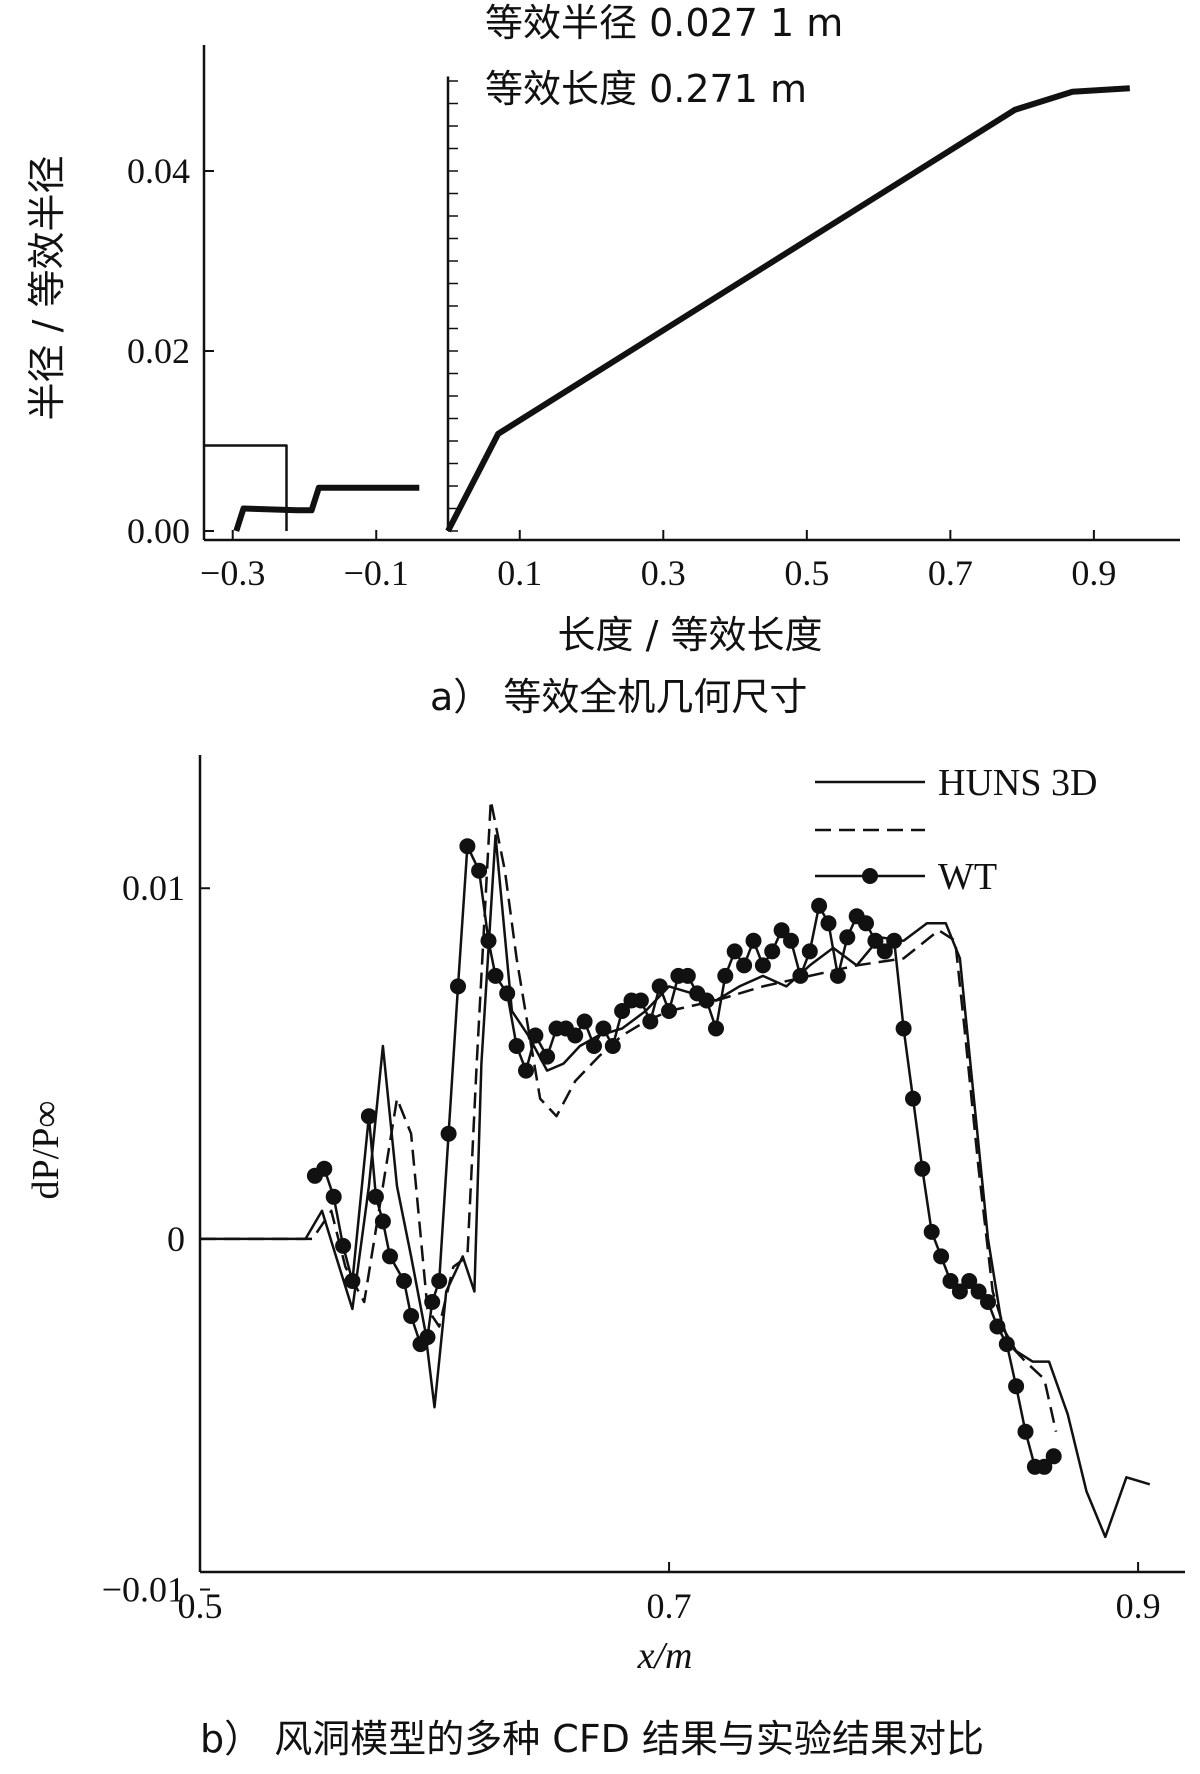 The width and height of the screenshot is (1200, 1774). What do you see at coordinates (870, 876) in the screenshot?
I see `legend-marker-dot` at bounding box center [870, 876].